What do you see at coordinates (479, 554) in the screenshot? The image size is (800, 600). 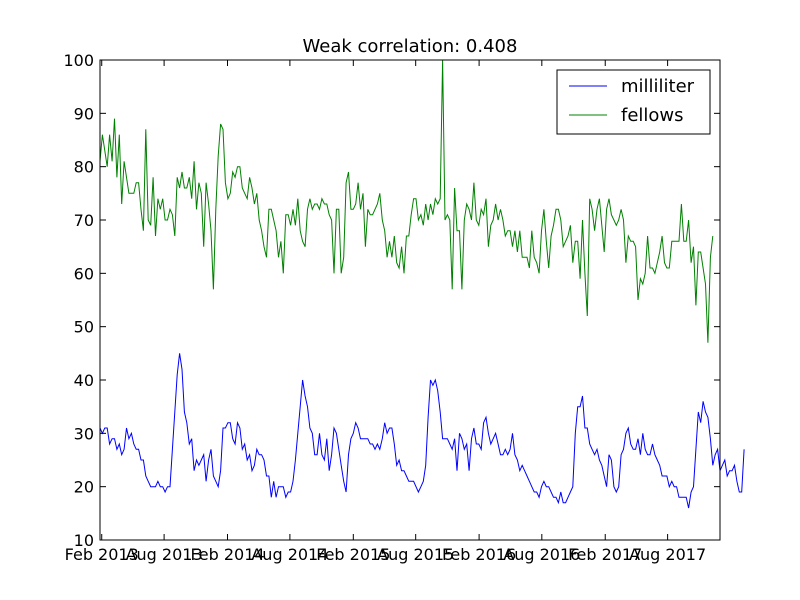 I see `x-tick-label: Feb 2016` at bounding box center [479, 554].